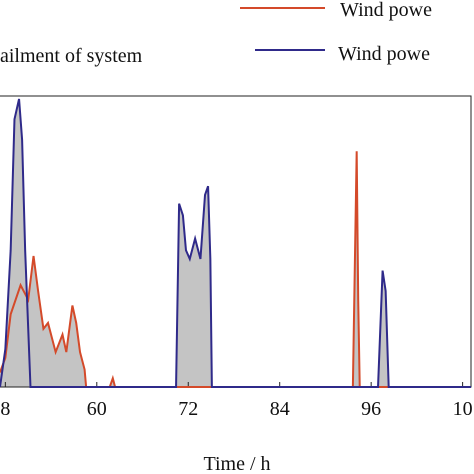  Describe the element at coordinates (5, 409) in the screenshot. I see `x-tick-label: 8` at that location.